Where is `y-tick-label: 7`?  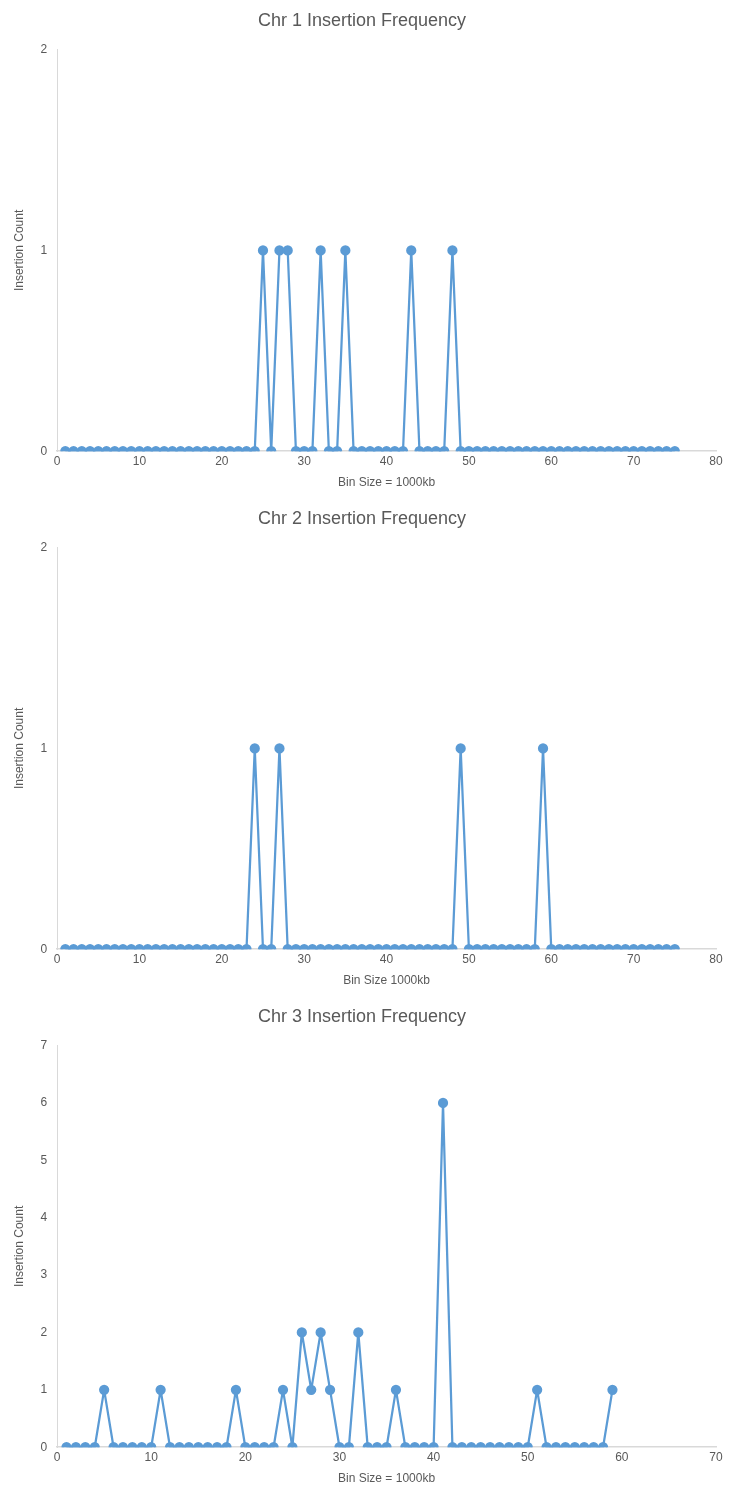 y-tick-label: 7 is located at coordinates (44, 1044).